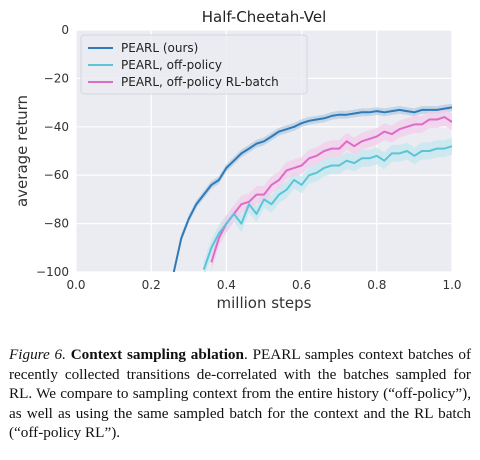 This screenshot has height=460, width=480. Describe the element at coordinates (200, 82) in the screenshot. I see `legend-label-pearl-off-policy-rl-batch: PEARL, off-policy RL-batch` at that location.